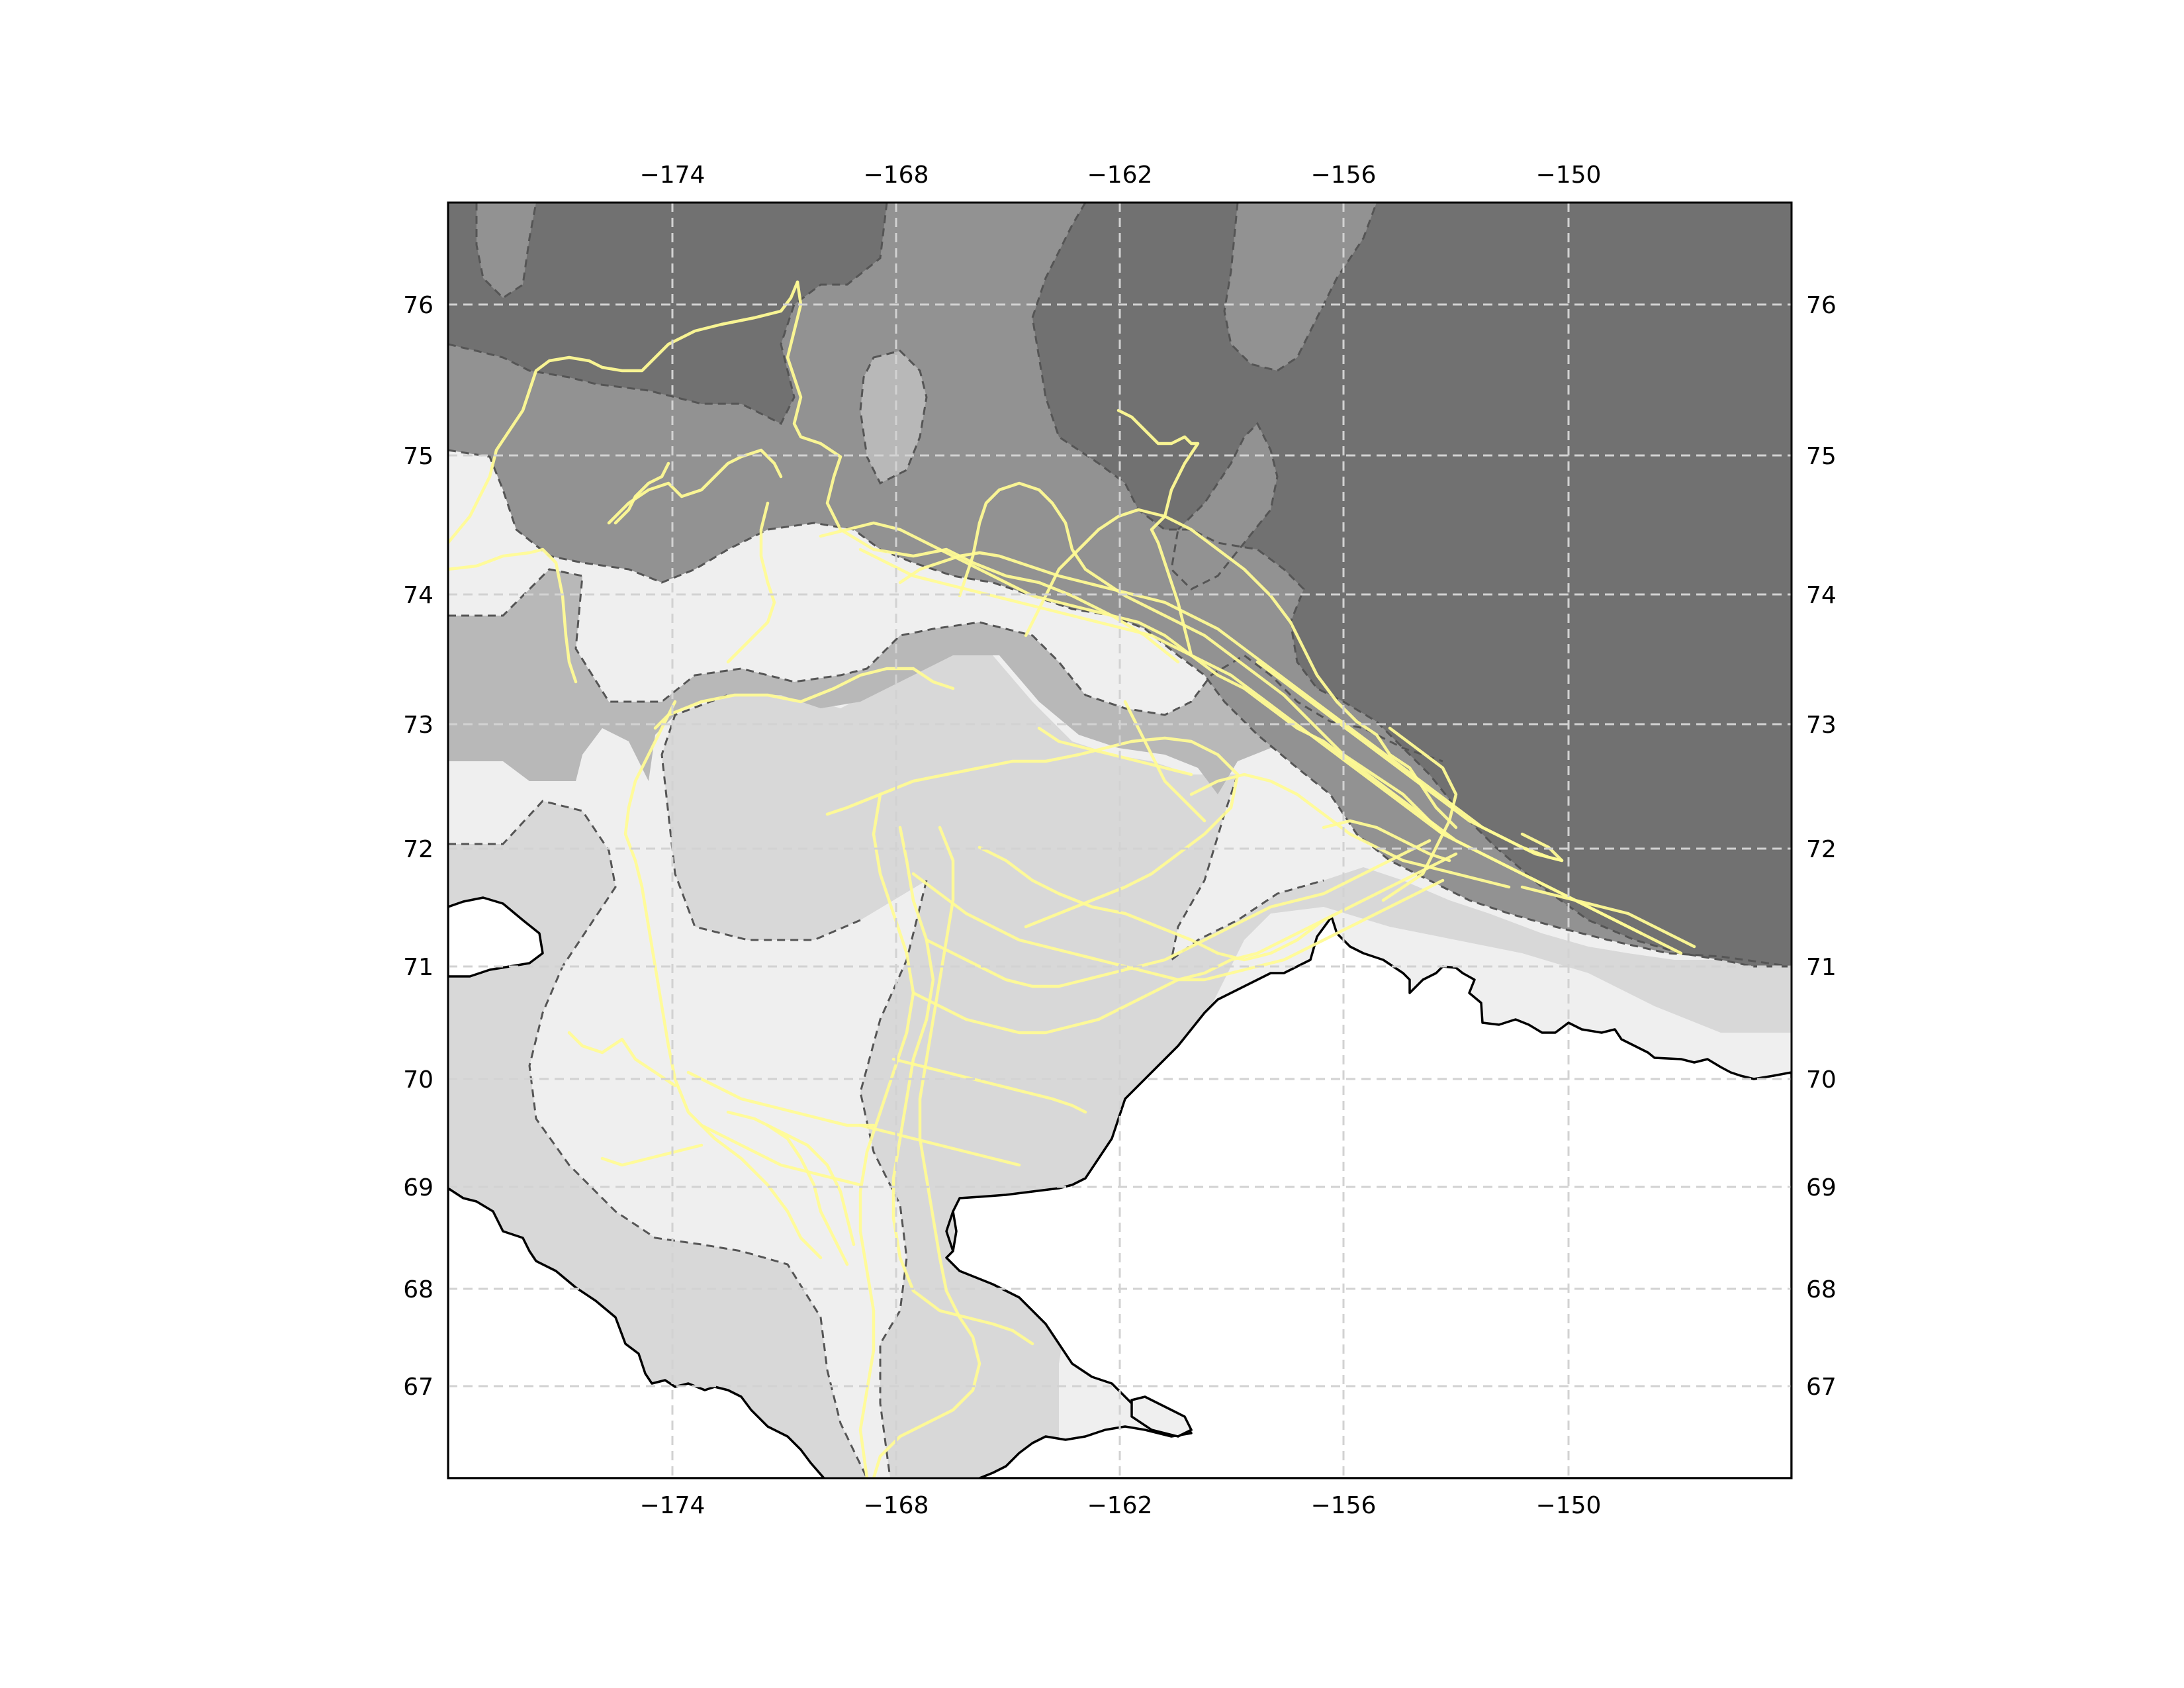 The width and height of the screenshot is (2184, 1688). Describe the element at coordinates (896, 175) in the screenshot. I see `lon-tick-label-top: −168` at that location.